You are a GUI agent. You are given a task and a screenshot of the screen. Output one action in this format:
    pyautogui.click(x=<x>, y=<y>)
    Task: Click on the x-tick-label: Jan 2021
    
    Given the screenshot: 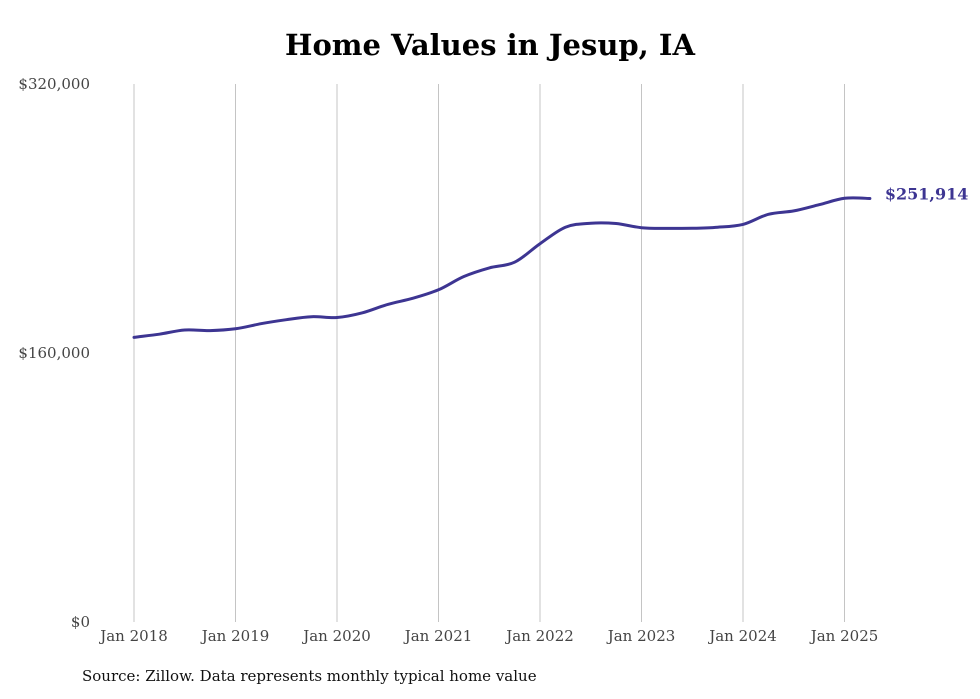 What is the action you would take?
    pyautogui.click(x=438, y=636)
    